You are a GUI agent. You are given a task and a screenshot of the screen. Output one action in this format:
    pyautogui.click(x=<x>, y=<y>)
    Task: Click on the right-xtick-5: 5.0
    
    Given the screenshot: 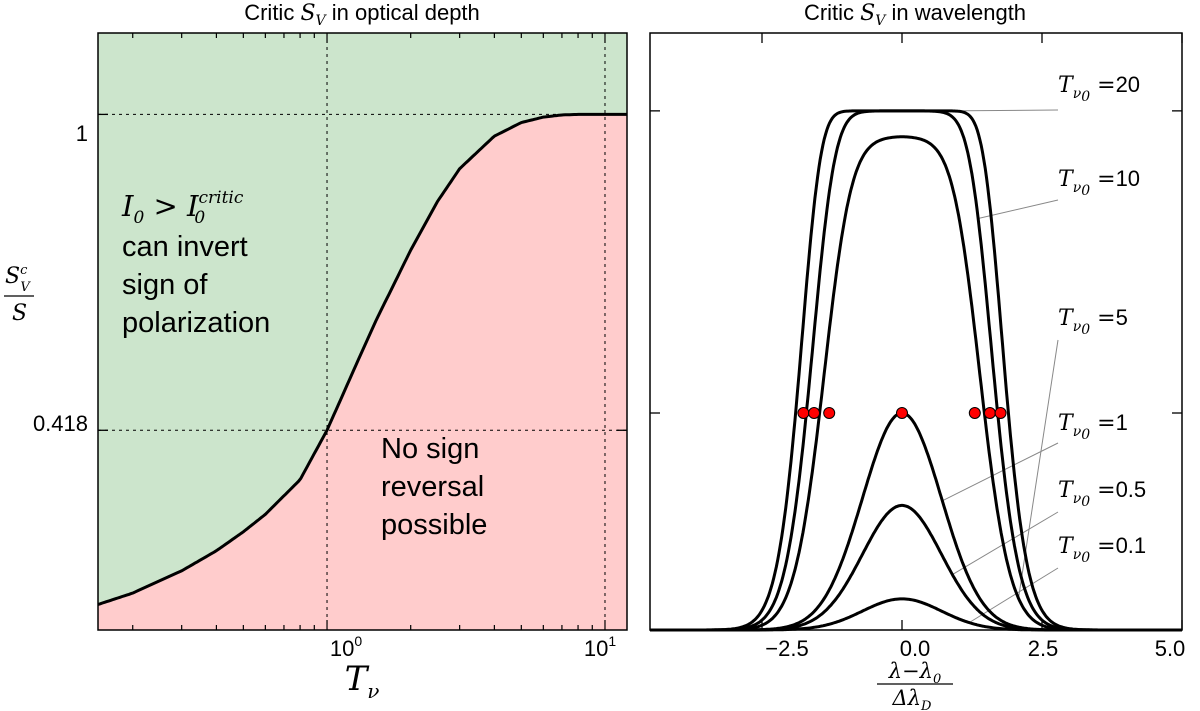 What is the action you would take?
    pyautogui.click(x=1170, y=648)
    